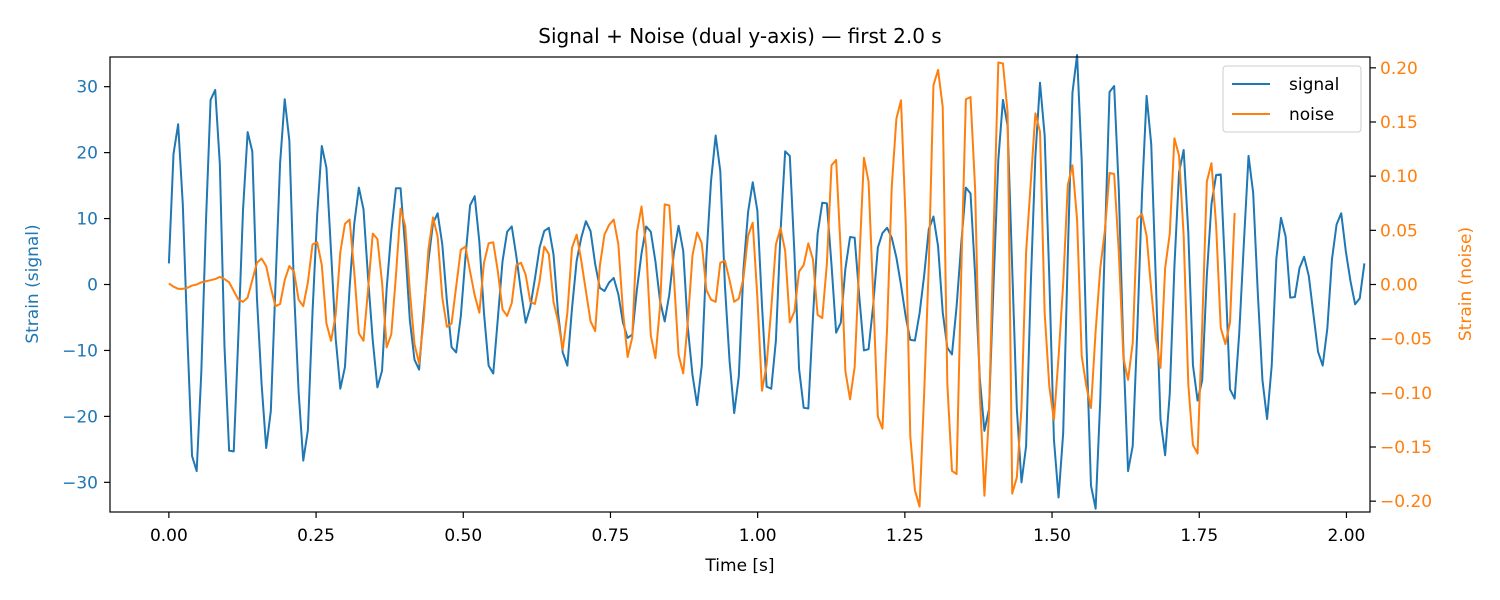 This screenshot has height=600, width=1500. I want to click on x-axis: 0.00 0.25 0.50 0.75 1.00 1.25 1.50 1.75 2.00, so click(757, 529).